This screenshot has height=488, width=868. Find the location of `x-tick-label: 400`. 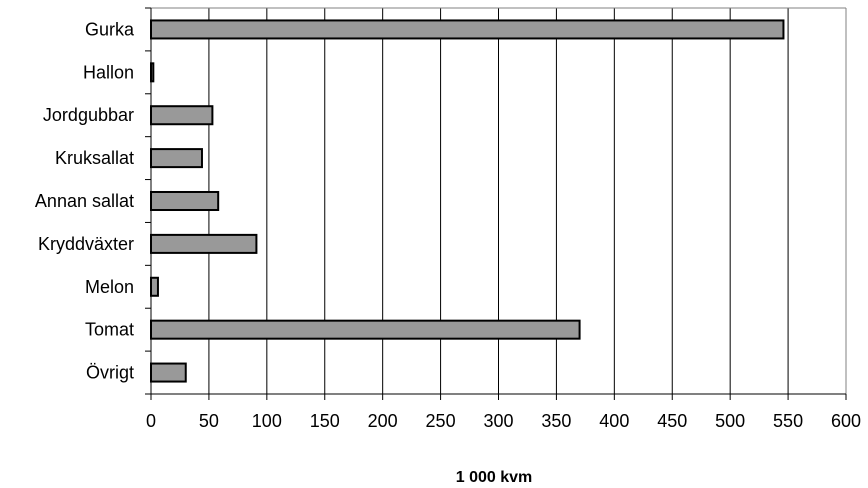

x-tick-label: 400 is located at coordinates (614, 421).